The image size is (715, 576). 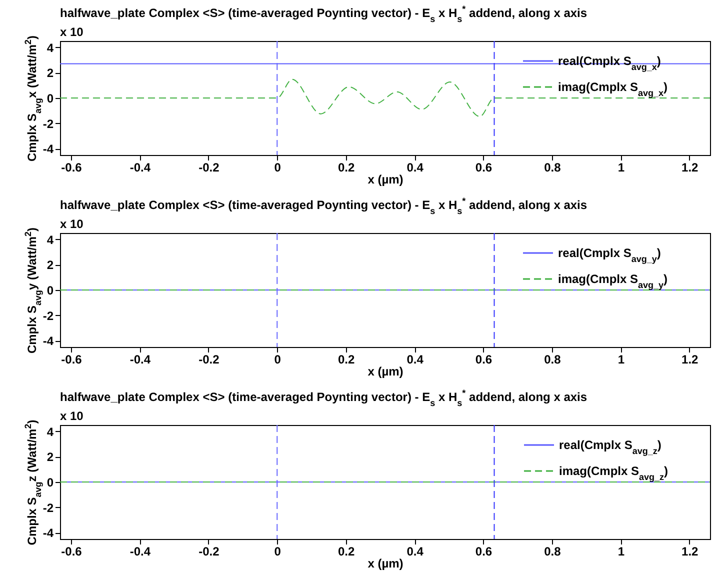 What do you see at coordinates (613, 89) in the screenshot?
I see `legend-label: imag(Cmplx S$_{avg_x}$)` at bounding box center [613, 89].